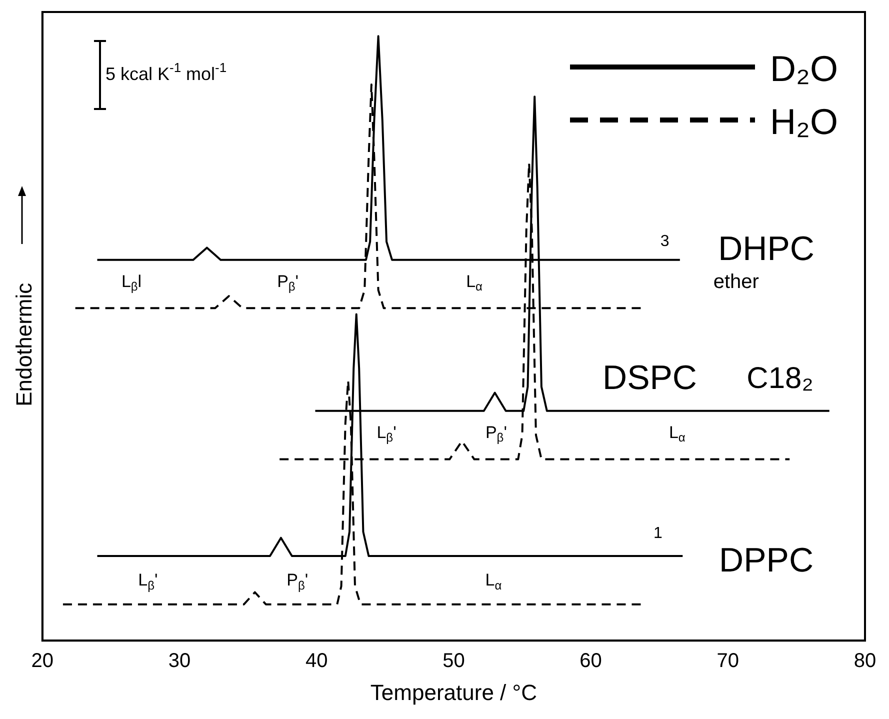 The width and height of the screenshot is (889, 719). Describe the element at coordinates (736, 281) in the screenshot. I see `annotation: ether` at that location.